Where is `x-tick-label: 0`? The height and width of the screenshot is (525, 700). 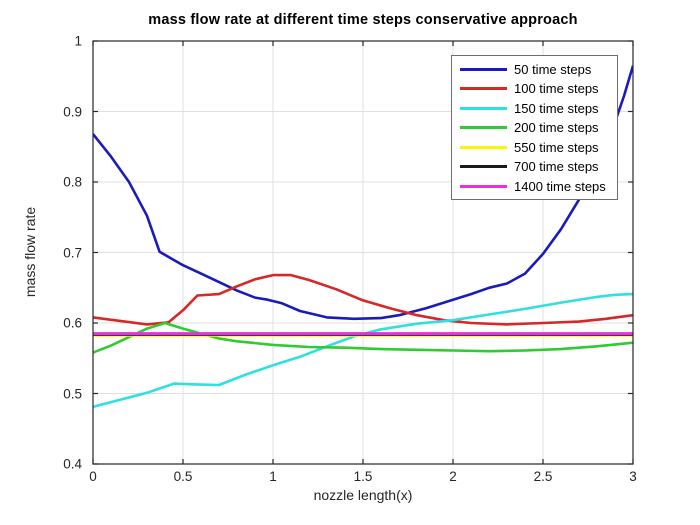
x-tick-label: 0 is located at coordinates (93, 476).